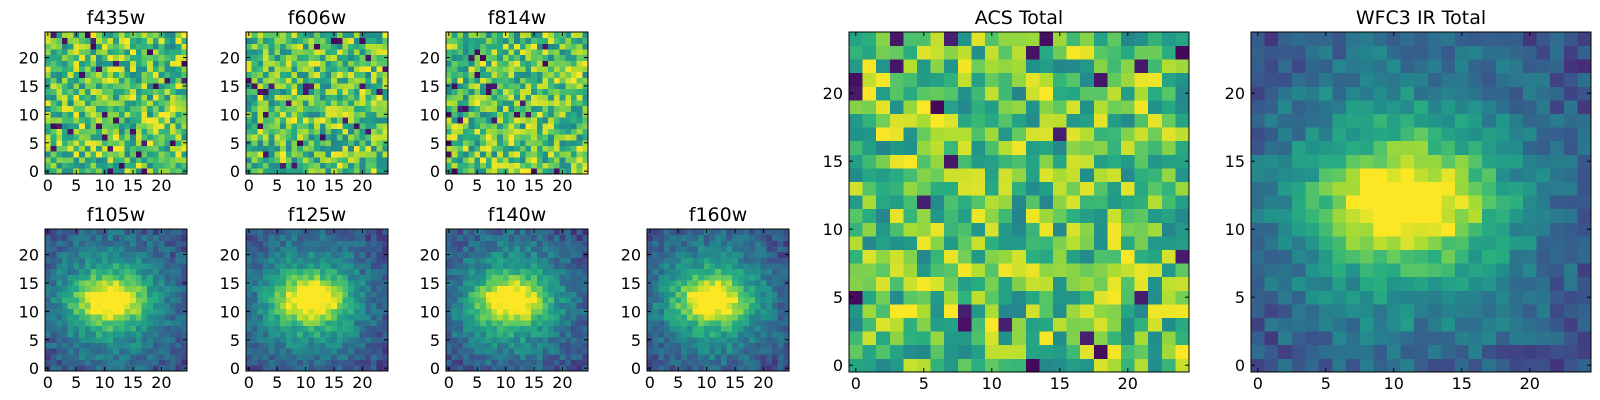  I want to click on x-tick-label: 15, so click(334, 382).